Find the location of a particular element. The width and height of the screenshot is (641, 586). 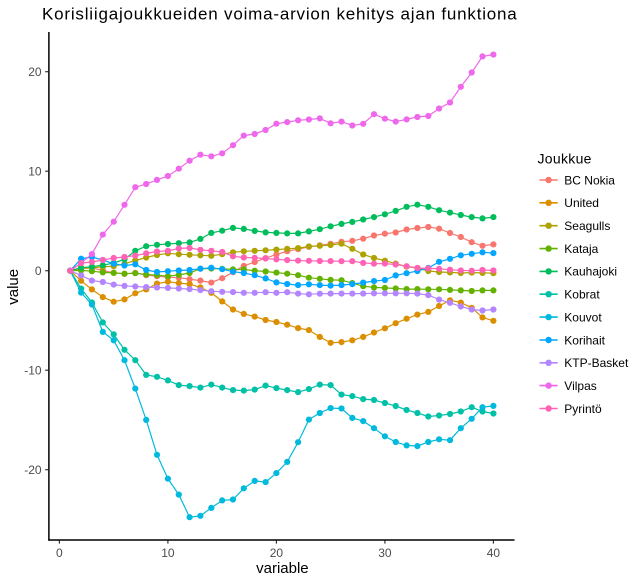

svg-text: Kataja is located at coordinates (581, 249).